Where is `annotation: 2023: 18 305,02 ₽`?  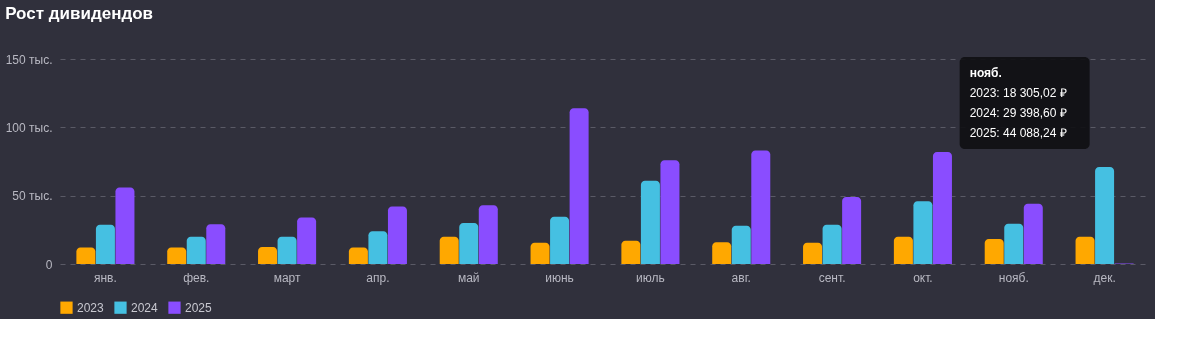
annotation: 2023: 18 305,02 ₽ is located at coordinates (1018, 93).